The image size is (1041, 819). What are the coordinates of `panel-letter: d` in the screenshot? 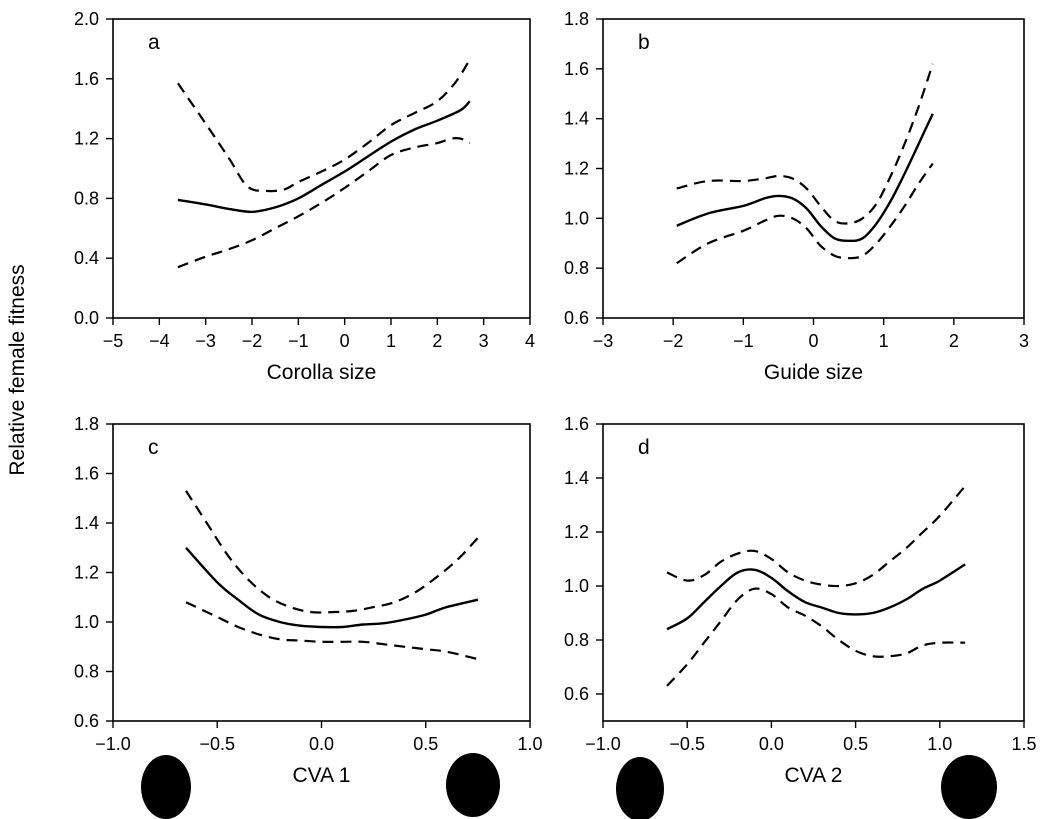 It's located at (644, 447).